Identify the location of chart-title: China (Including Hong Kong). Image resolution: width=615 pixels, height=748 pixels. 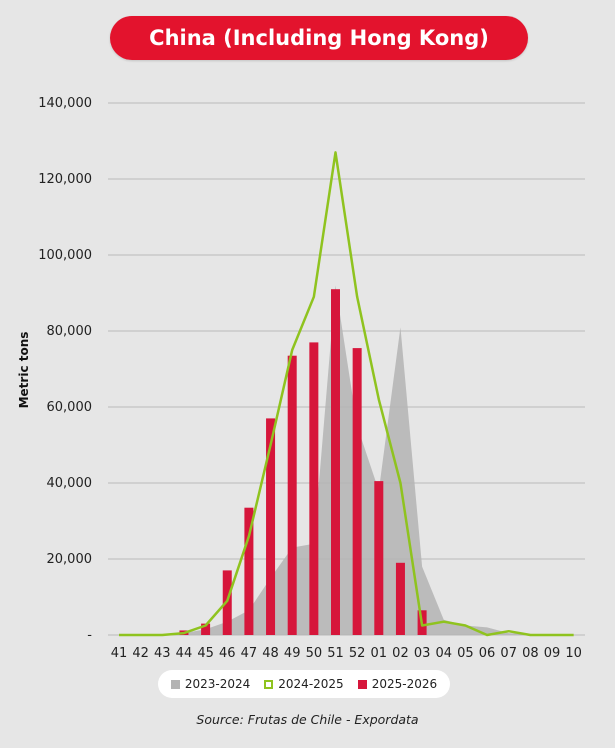
(319, 38).